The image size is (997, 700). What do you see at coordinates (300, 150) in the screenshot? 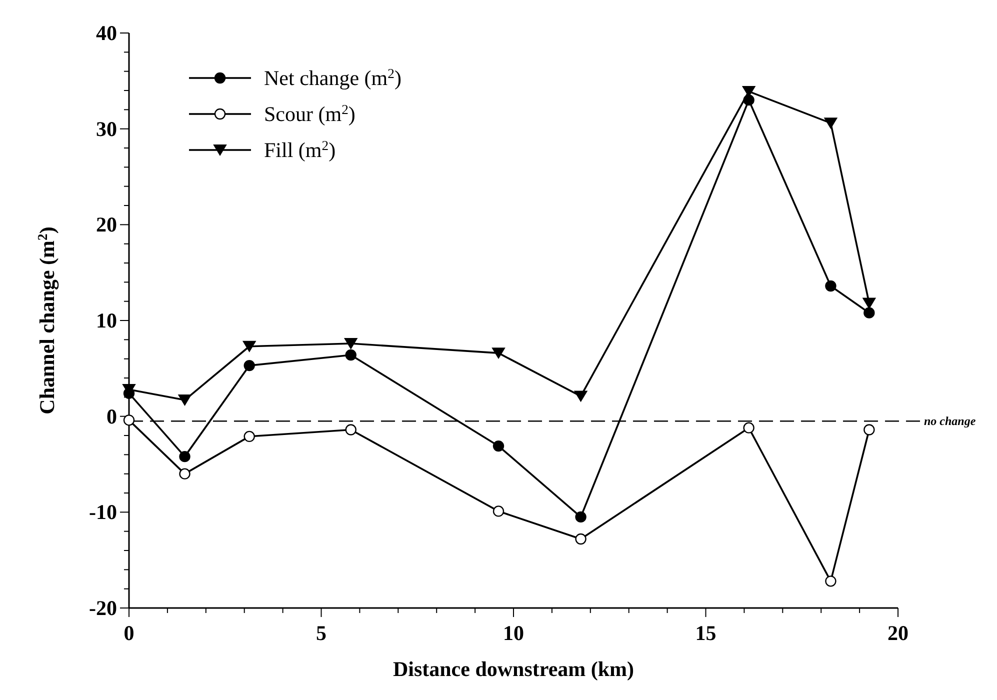
I see `legend-label: Fill (m$^{2}$)` at bounding box center [300, 150].